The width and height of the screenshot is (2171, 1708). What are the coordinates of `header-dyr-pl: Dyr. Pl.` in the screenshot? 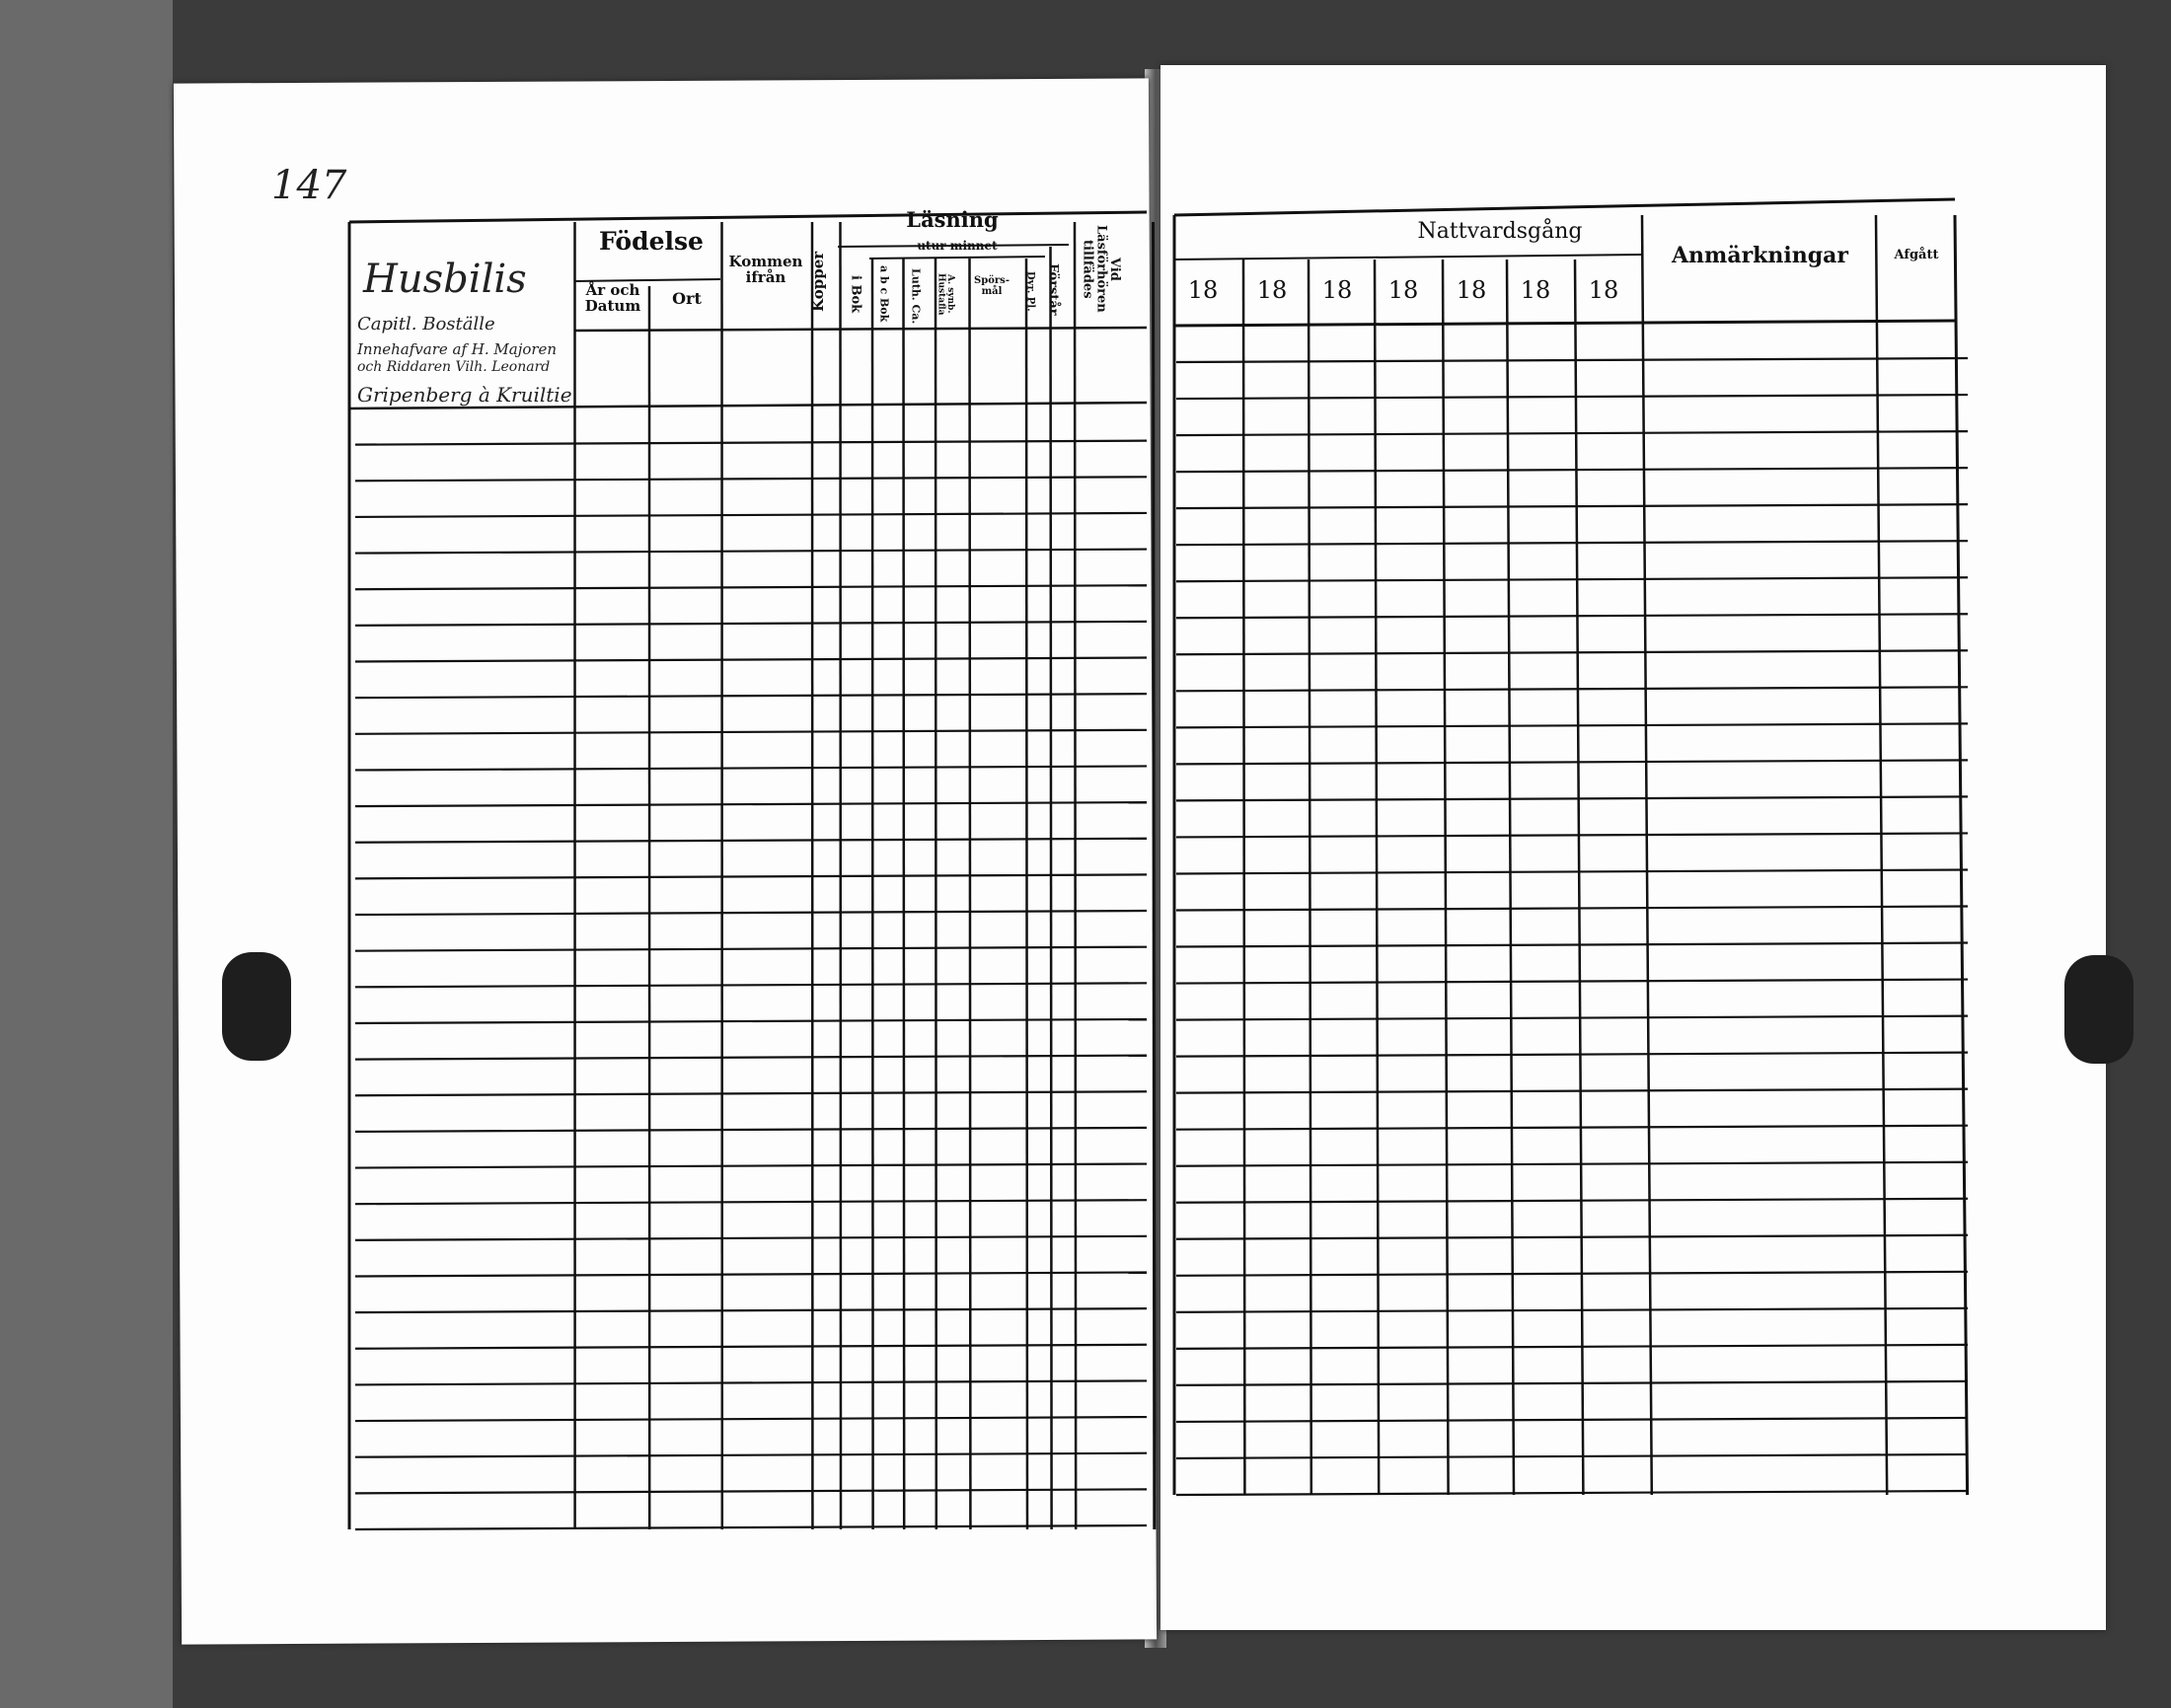 It's located at (1030, 291).